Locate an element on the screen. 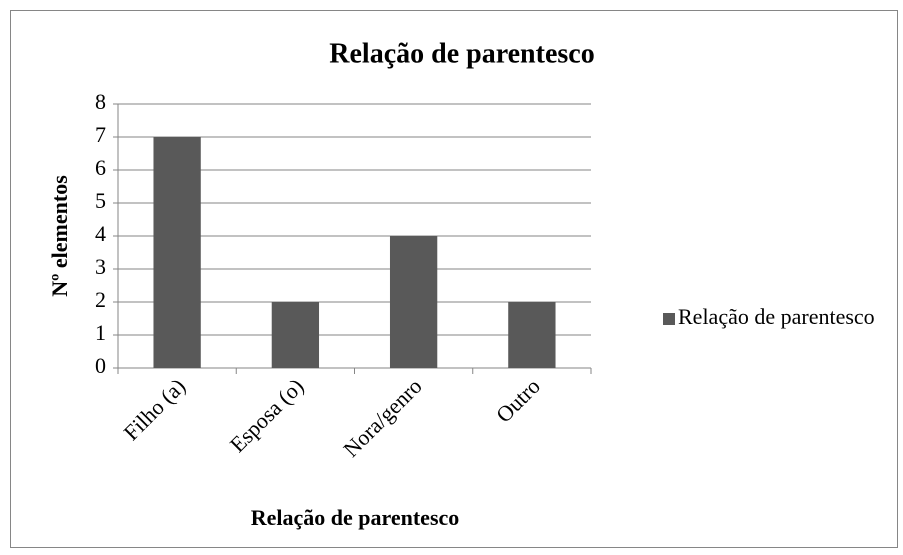  y-axis-title: Nº elementos is located at coordinates (59, 236).